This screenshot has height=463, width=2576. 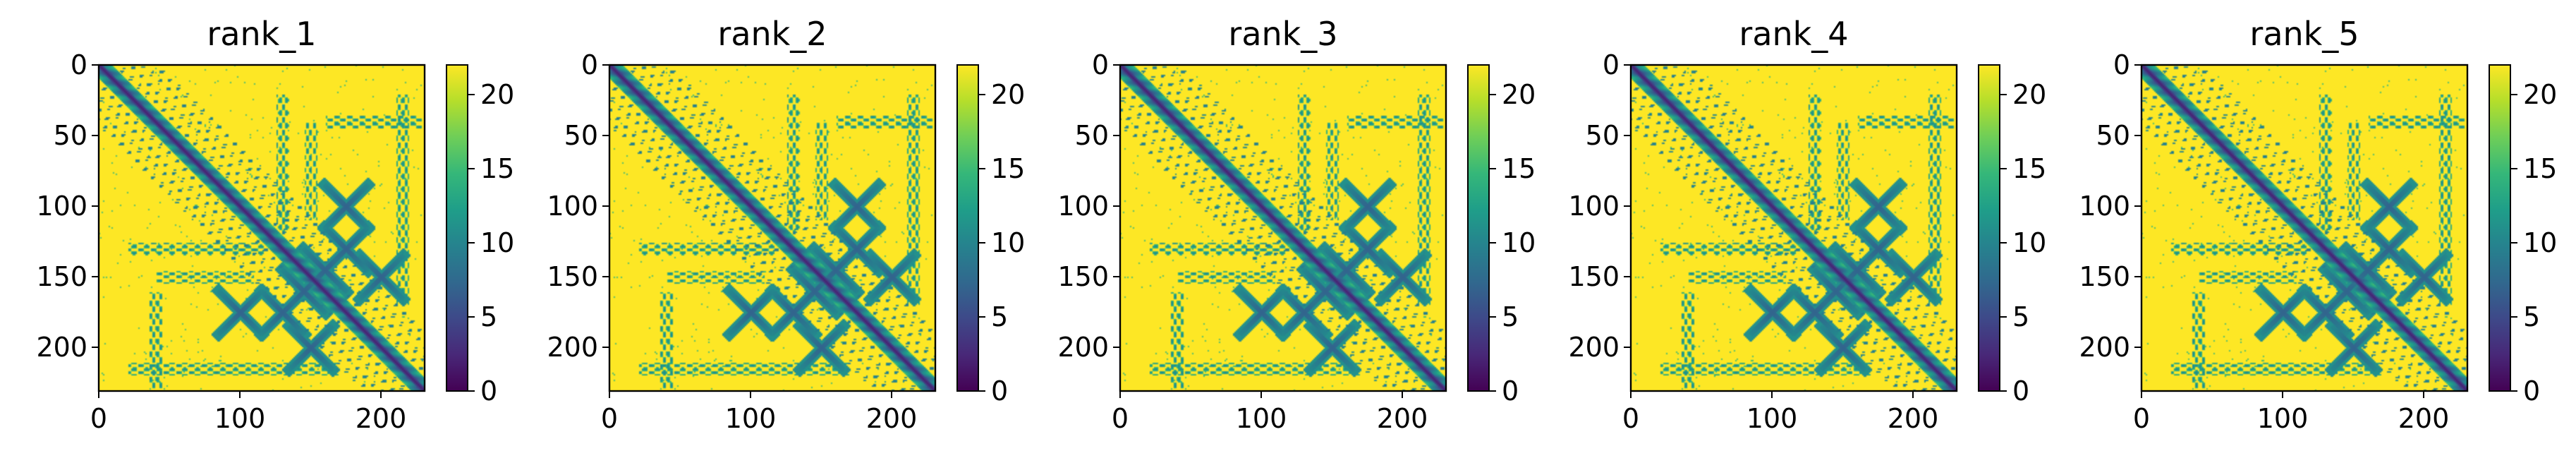 What do you see at coordinates (1282, 34) in the screenshot?
I see `panel-title: rank_3` at bounding box center [1282, 34].